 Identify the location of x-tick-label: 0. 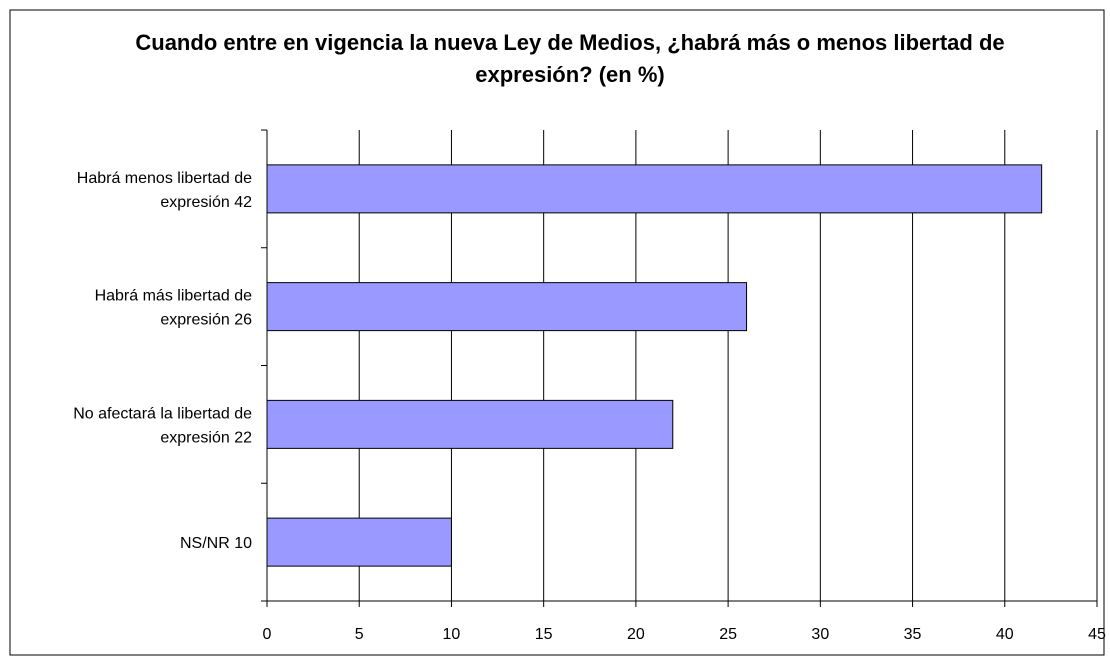
(267, 634).